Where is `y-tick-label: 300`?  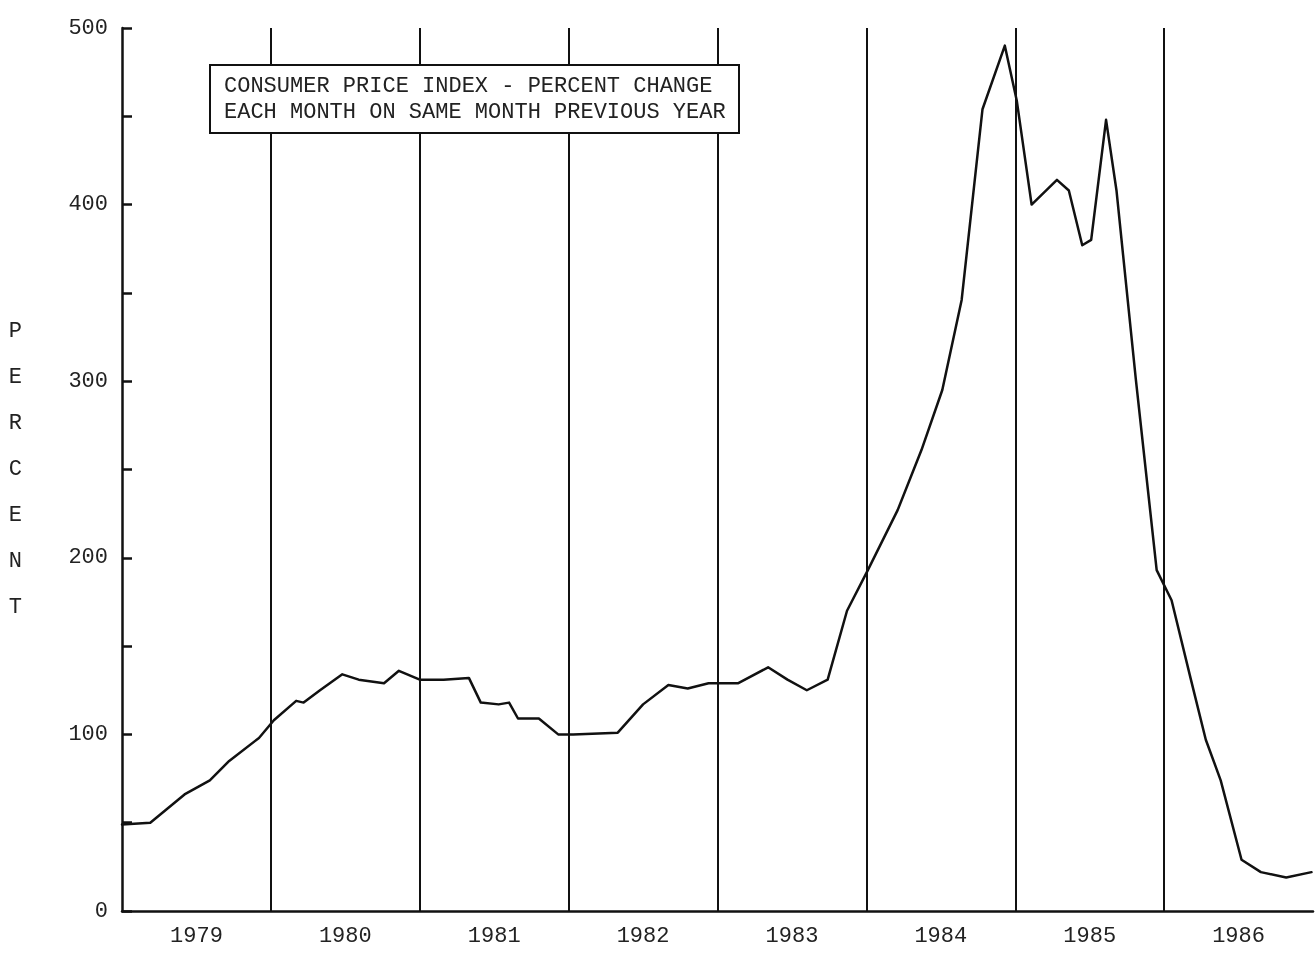 y-tick-label: 300 is located at coordinates (88, 381).